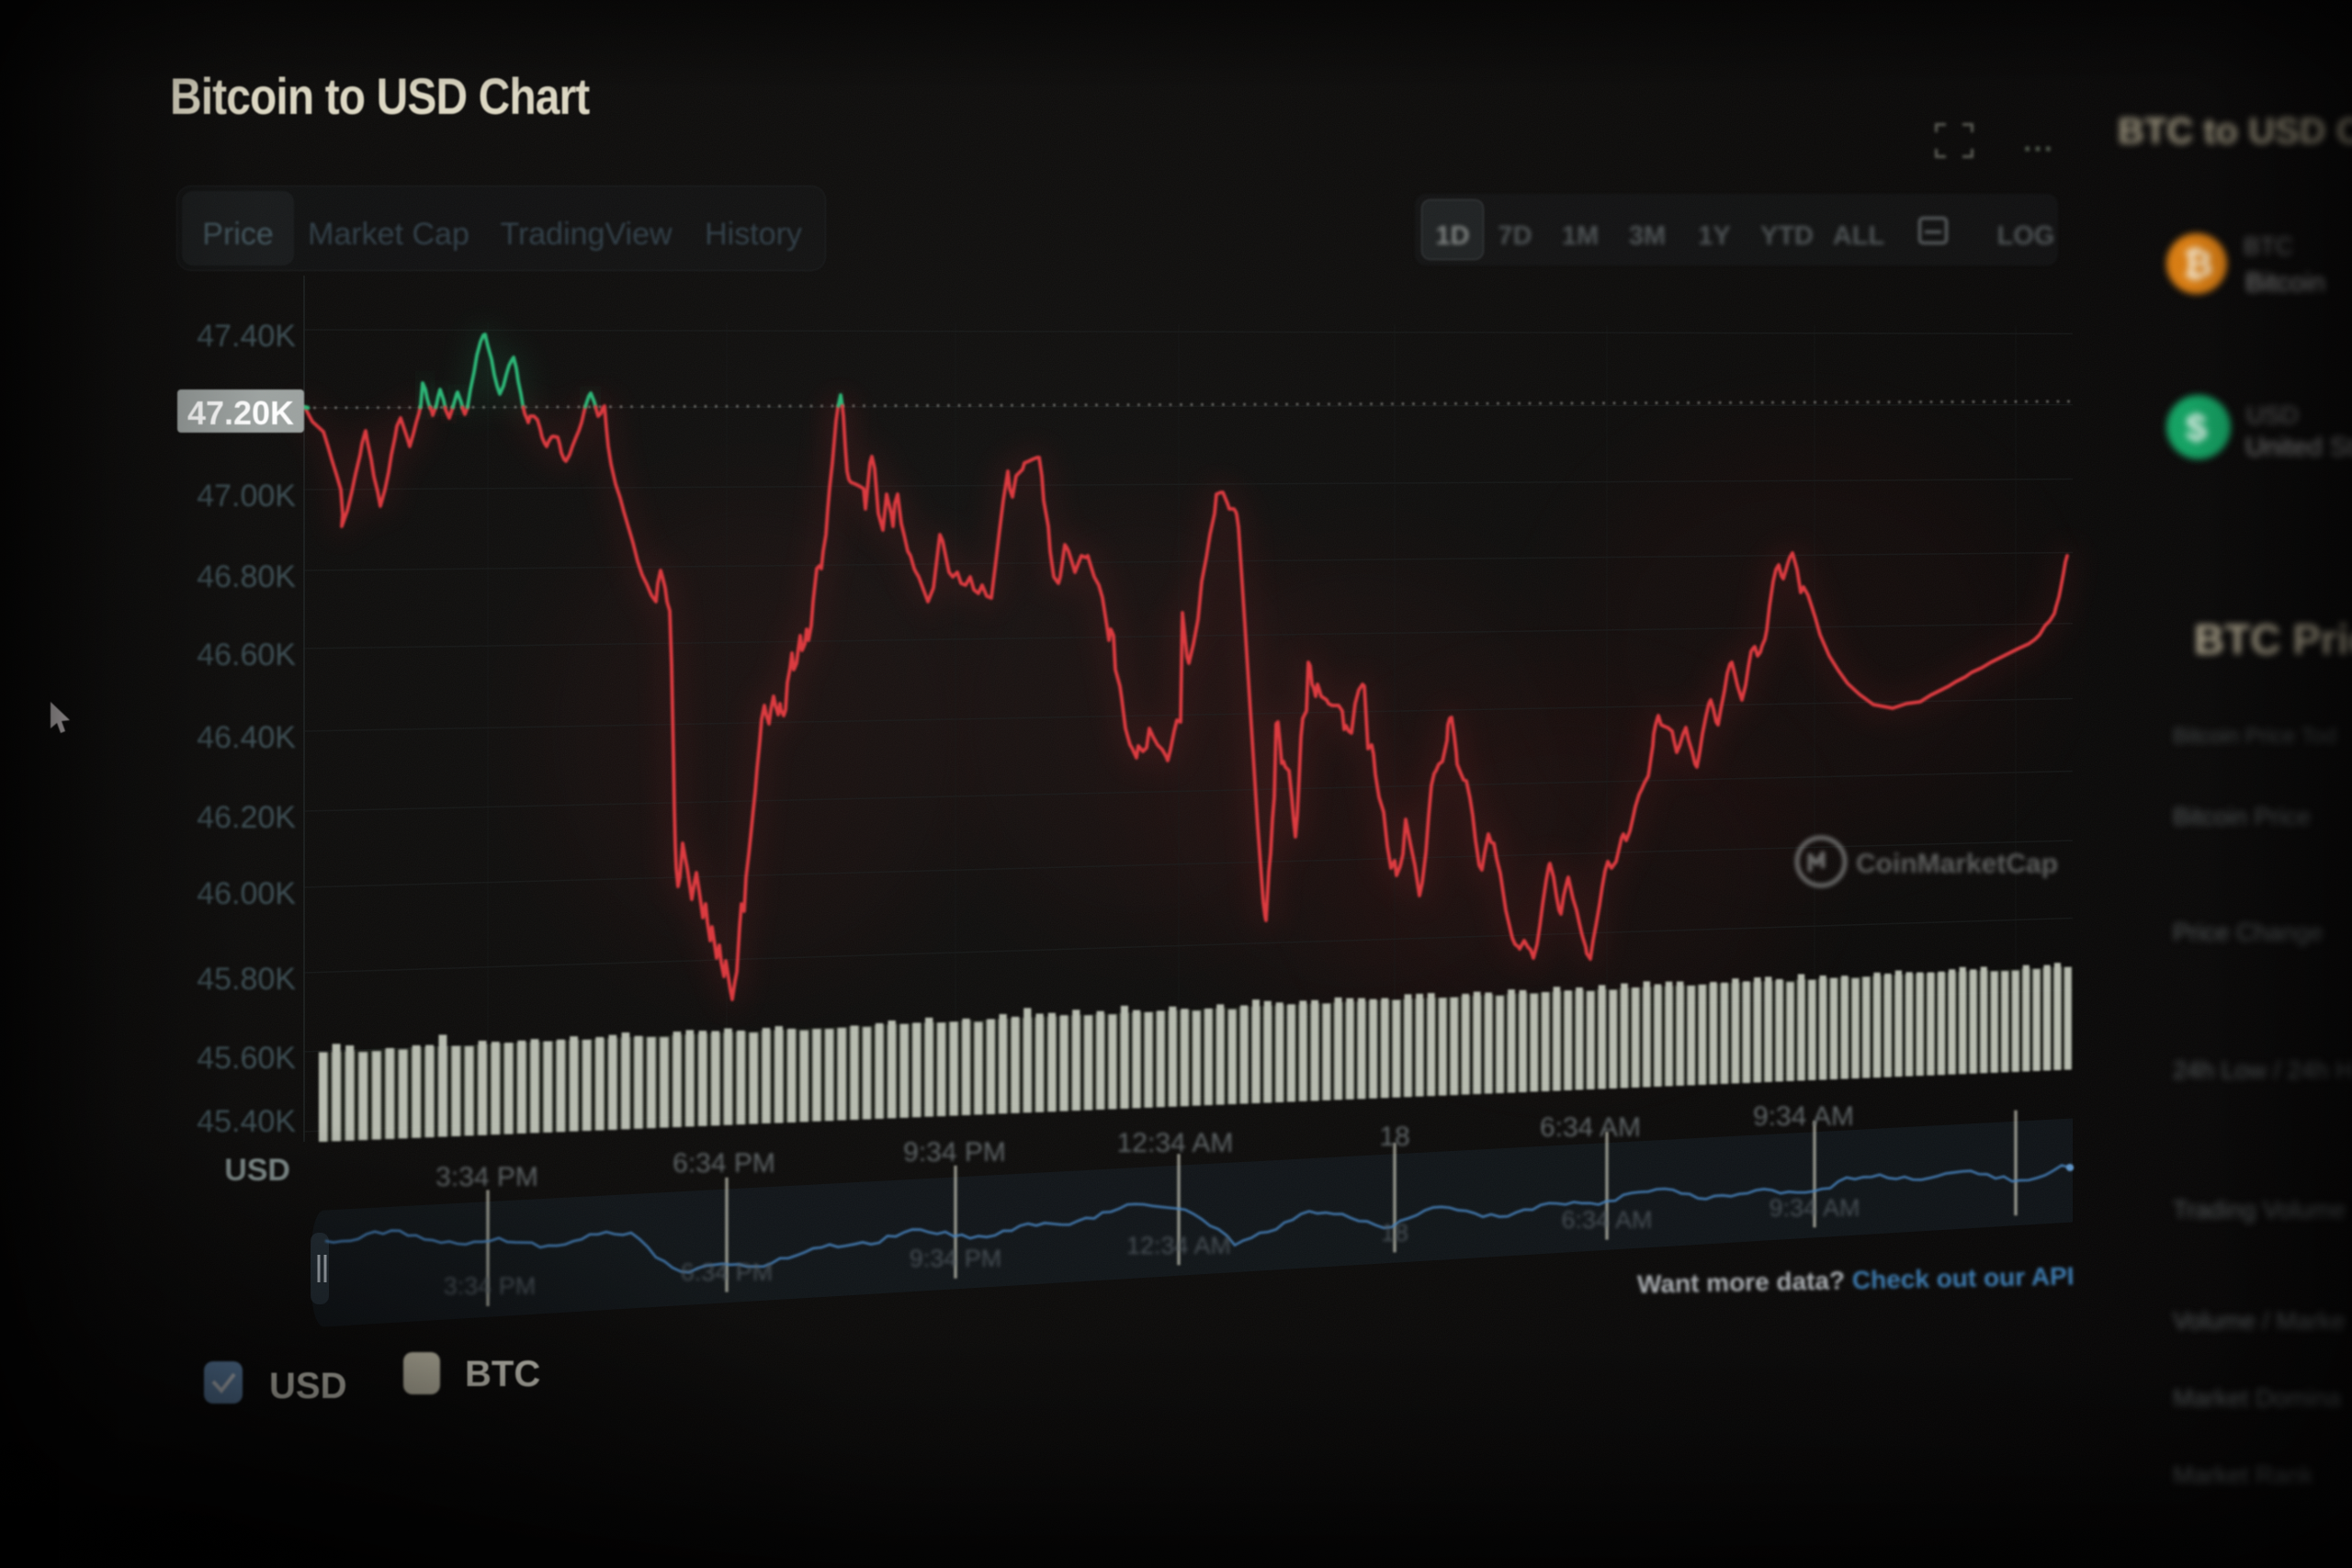 The height and width of the screenshot is (1568, 2352). What do you see at coordinates (1957, 864) in the screenshot?
I see `svg-text: CoinMarketCap` at bounding box center [1957, 864].